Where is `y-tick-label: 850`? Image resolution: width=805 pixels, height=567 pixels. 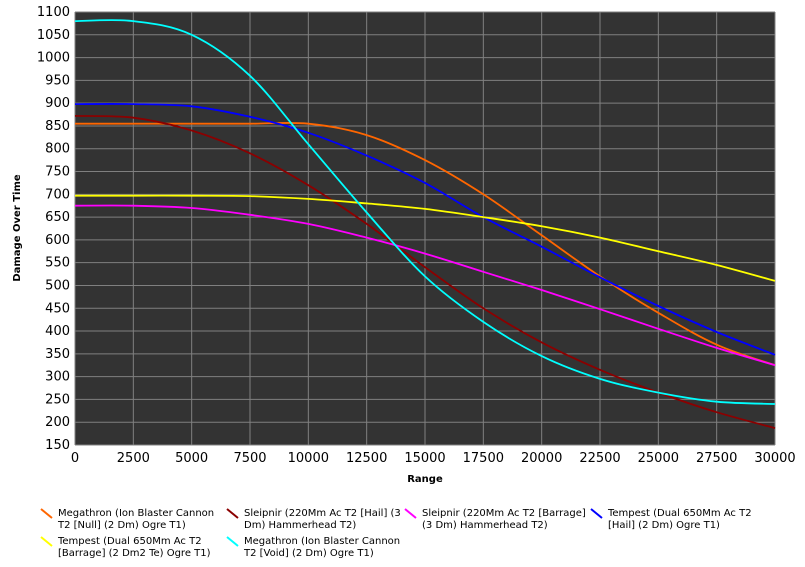
y-tick-label: 850 is located at coordinates (57, 126).